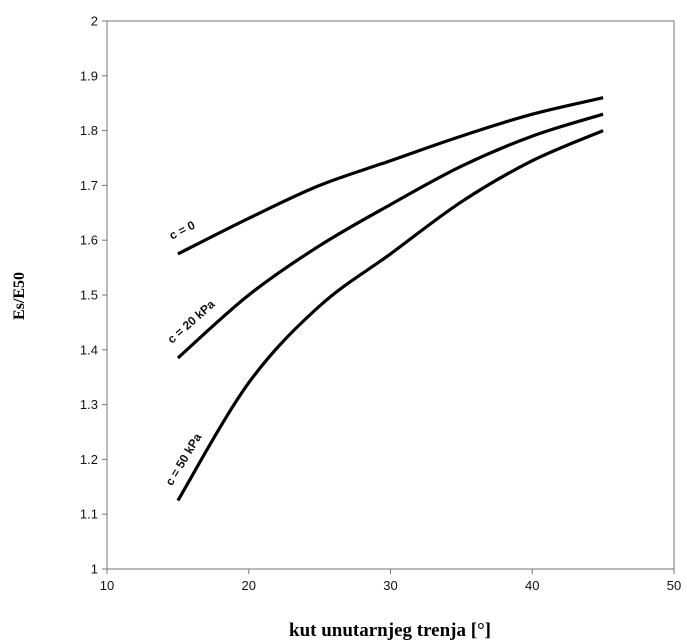 Image resolution: width=687 pixels, height=642 pixels. What do you see at coordinates (89, 75) in the screenshot?
I see `y-tick-label: 1.9` at bounding box center [89, 75].